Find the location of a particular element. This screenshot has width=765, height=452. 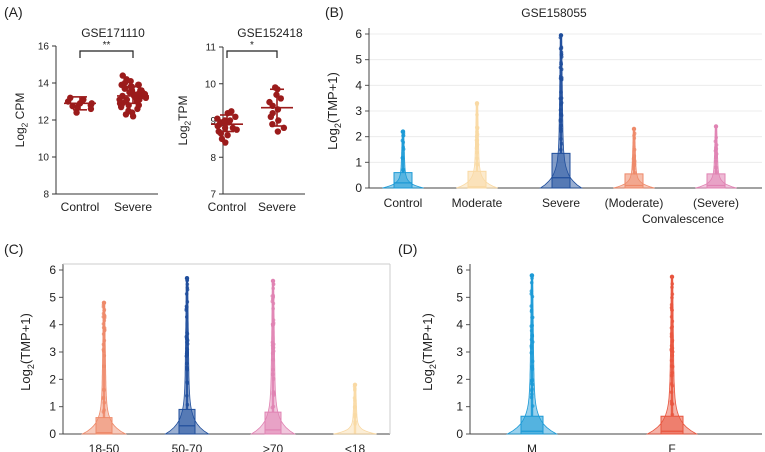

panel-label-b: (B) is located at coordinates (334, 12).